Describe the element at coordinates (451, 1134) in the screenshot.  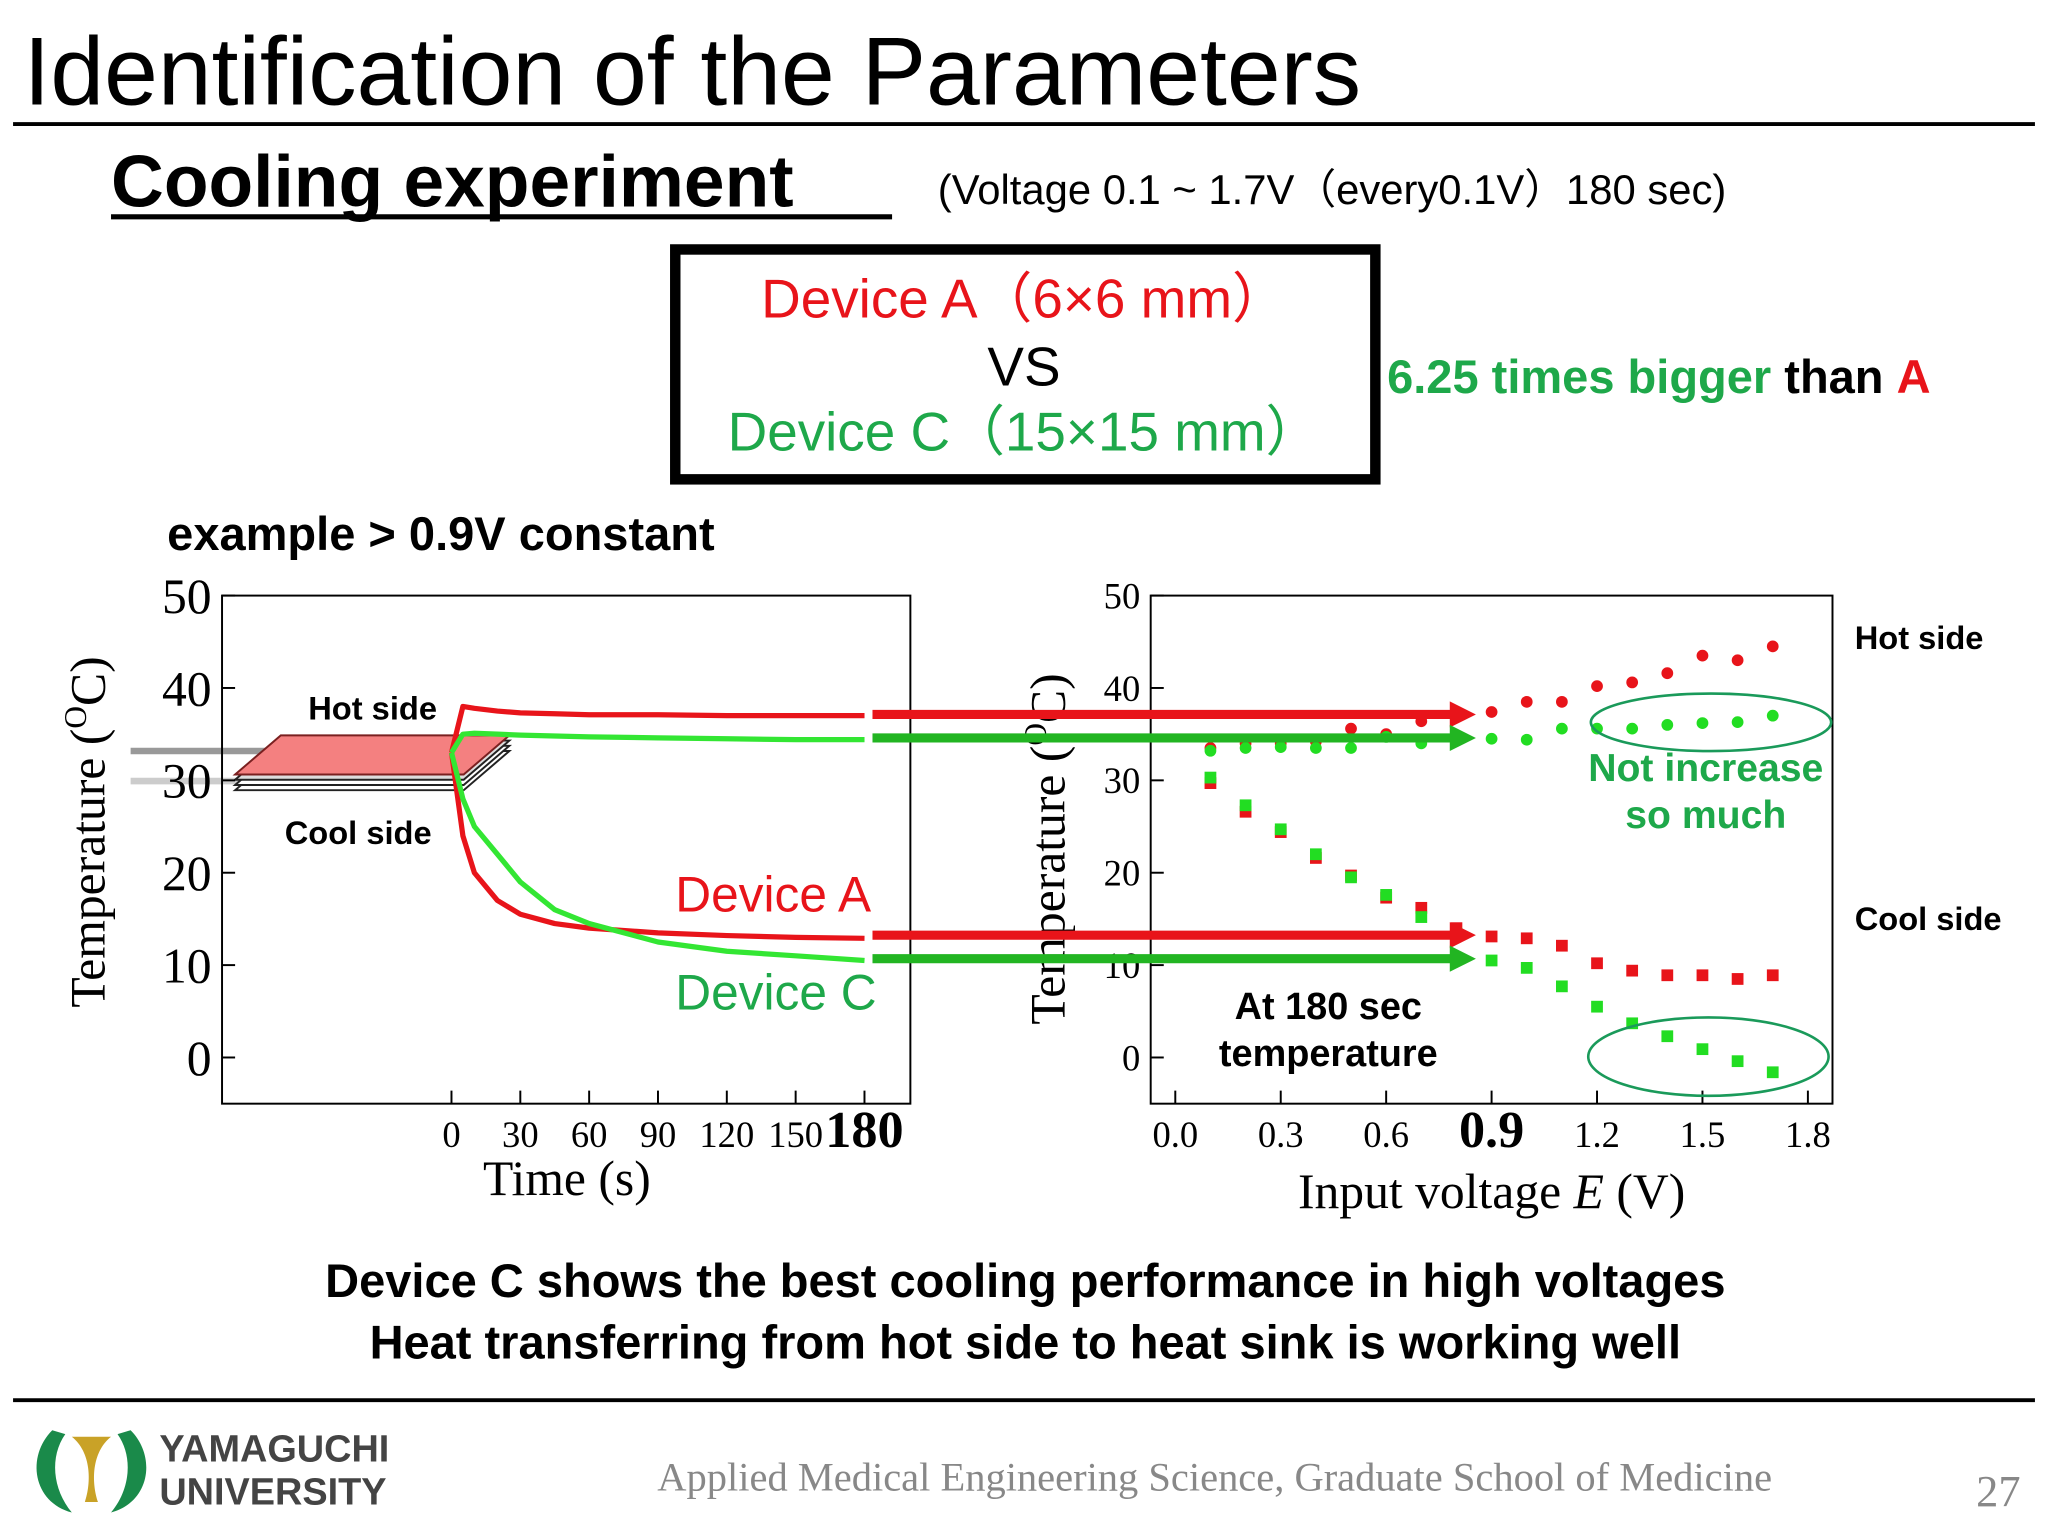
I see `x-tick-label: 0` at that location.